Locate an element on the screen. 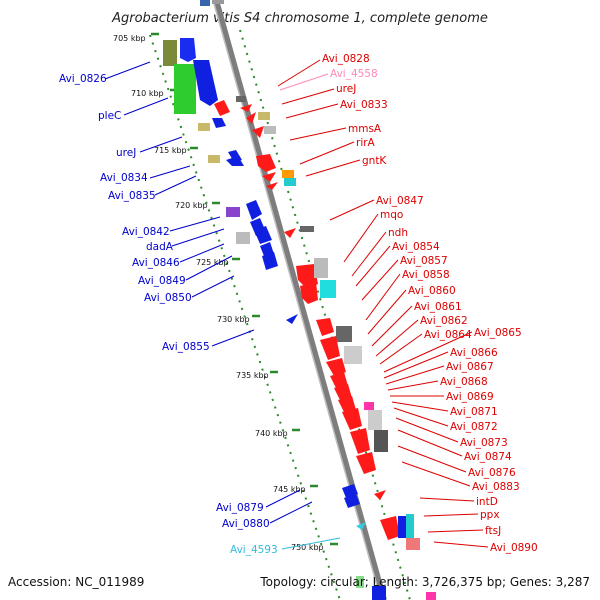 This screenshot has height=600, width=600. gene-label: Avi_0861 is located at coordinates (438, 307).